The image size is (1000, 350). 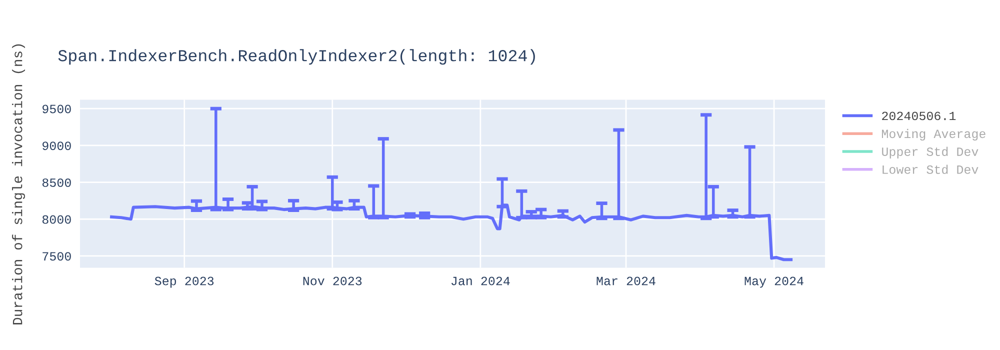 I want to click on legend-label: Upper Std Dev, so click(x=930, y=152).